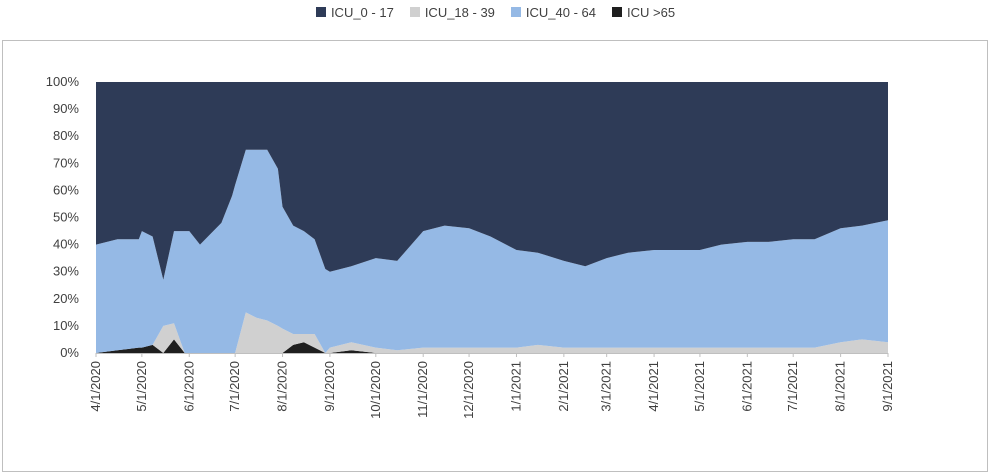 The height and width of the screenshot is (475, 991). Describe the element at coordinates (468, 390) in the screenshot. I see `x-tick-label: 12/1/2020` at that location.